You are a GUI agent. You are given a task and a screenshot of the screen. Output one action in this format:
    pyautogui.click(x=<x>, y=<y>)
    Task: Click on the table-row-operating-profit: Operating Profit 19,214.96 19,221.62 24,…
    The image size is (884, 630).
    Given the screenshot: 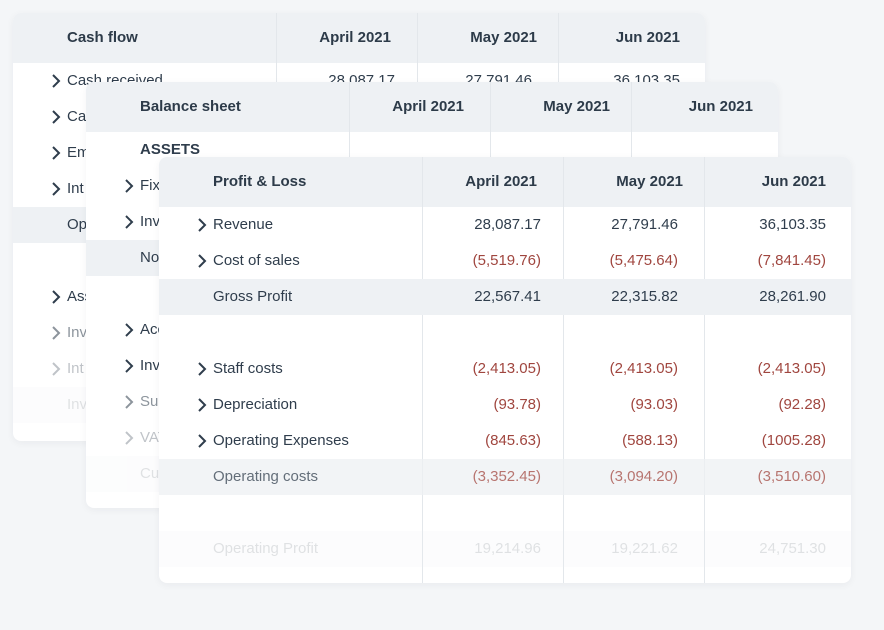 What is the action you would take?
    pyautogui.click(x=505, y=549)
    